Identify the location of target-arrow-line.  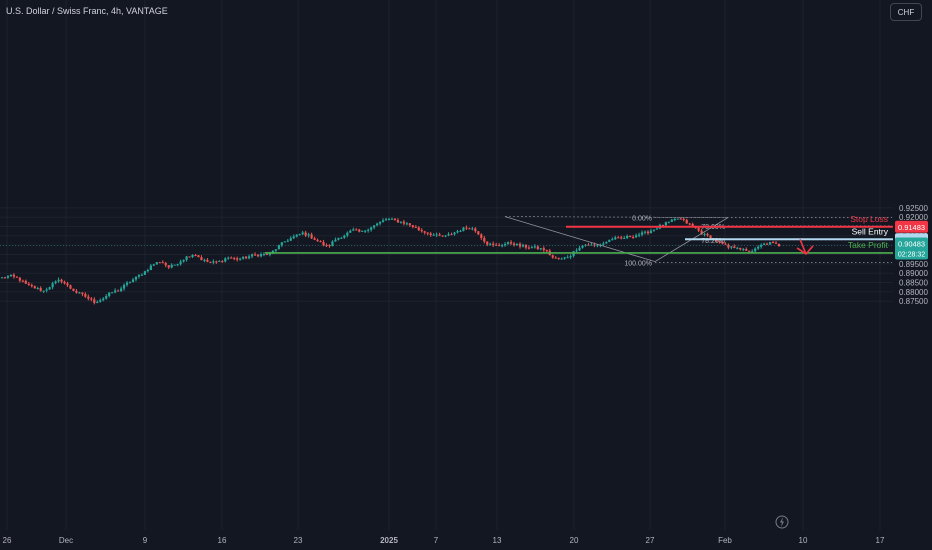
(803, 247).